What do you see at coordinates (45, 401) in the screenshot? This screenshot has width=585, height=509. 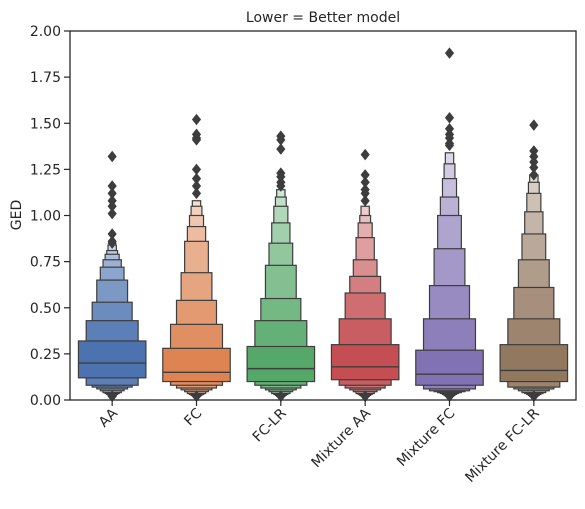 I see `y-tick-label: 0.00` at bounding box center [45, 401].